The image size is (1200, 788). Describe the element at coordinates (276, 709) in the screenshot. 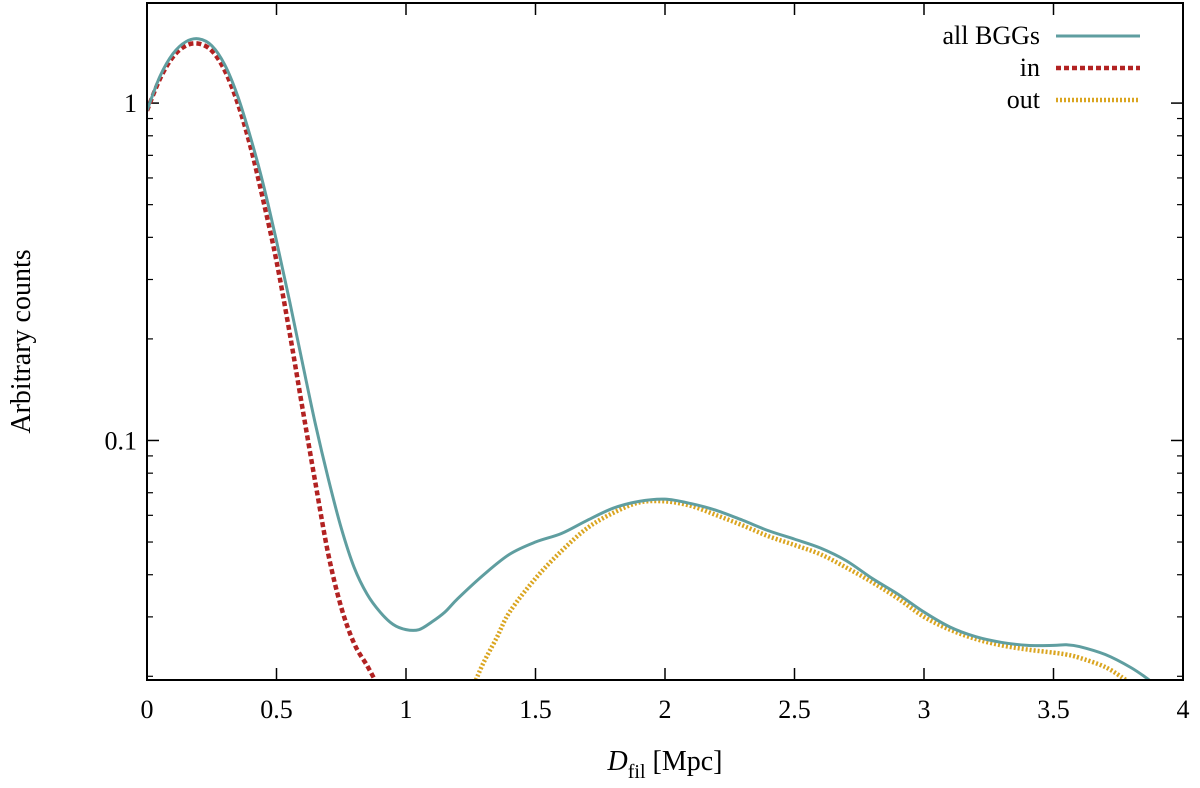

I see `x-tick-label: 0.5` at that location.